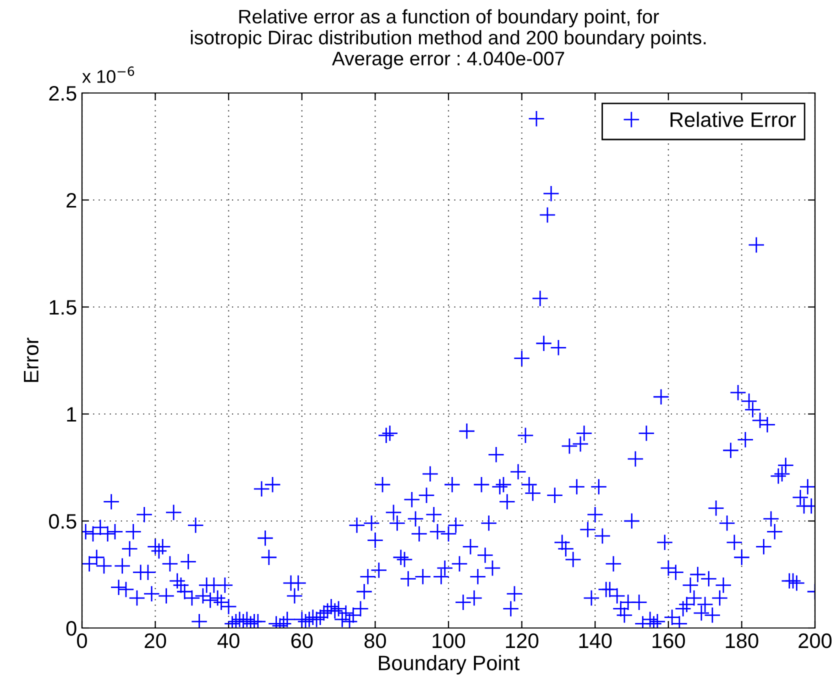 The width and height of the screenshot is (833, 688). What do you see at coordinates (31, 360) in the screenshot?
I see `y-axis-title: Error` at bounding box center [31, 360].